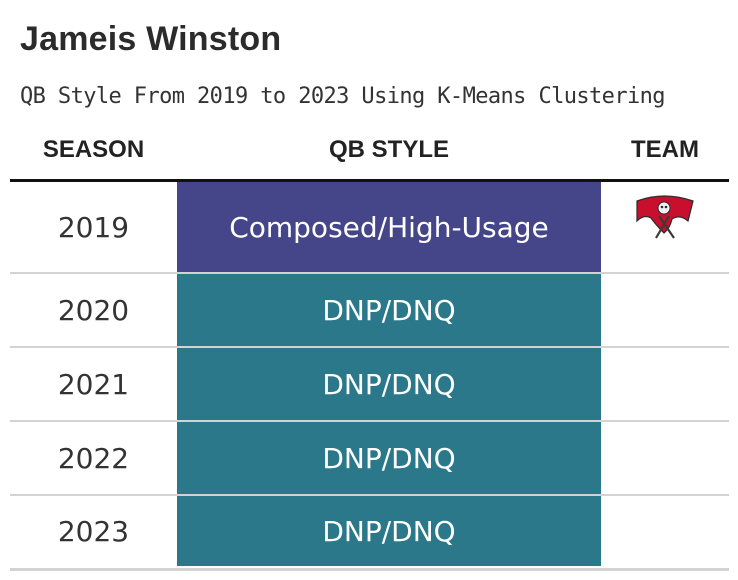  I want to click on season-cell: 2020, so click(93, 310).